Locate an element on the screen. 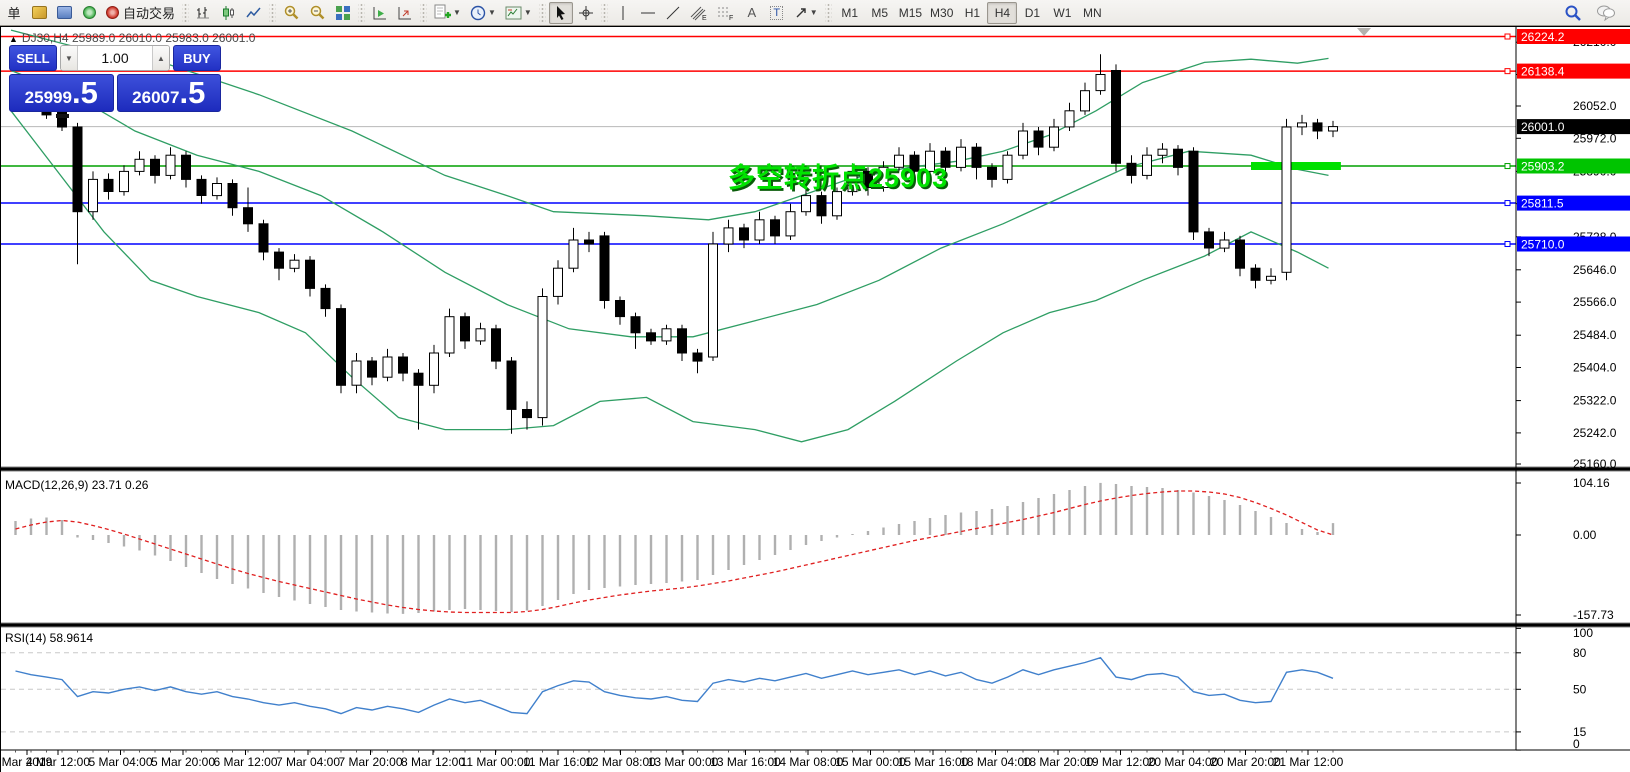 This screenshot has height=772, width=1630. svg-text: 80 is located at coordinates (1580, 653).